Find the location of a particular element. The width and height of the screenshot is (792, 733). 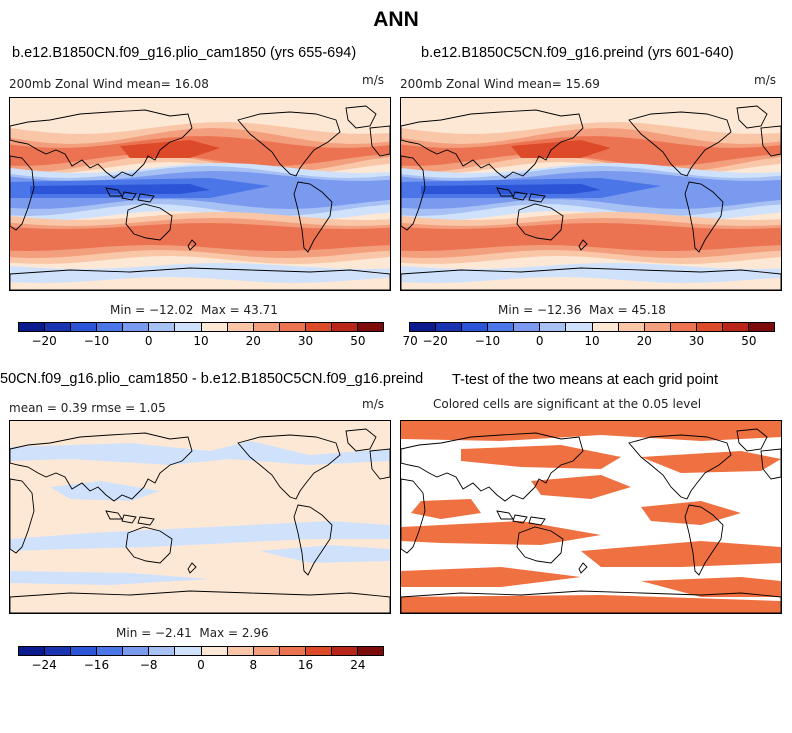

panel1-colorbar-tick-label: 0 is located at coordinates (148, 341).